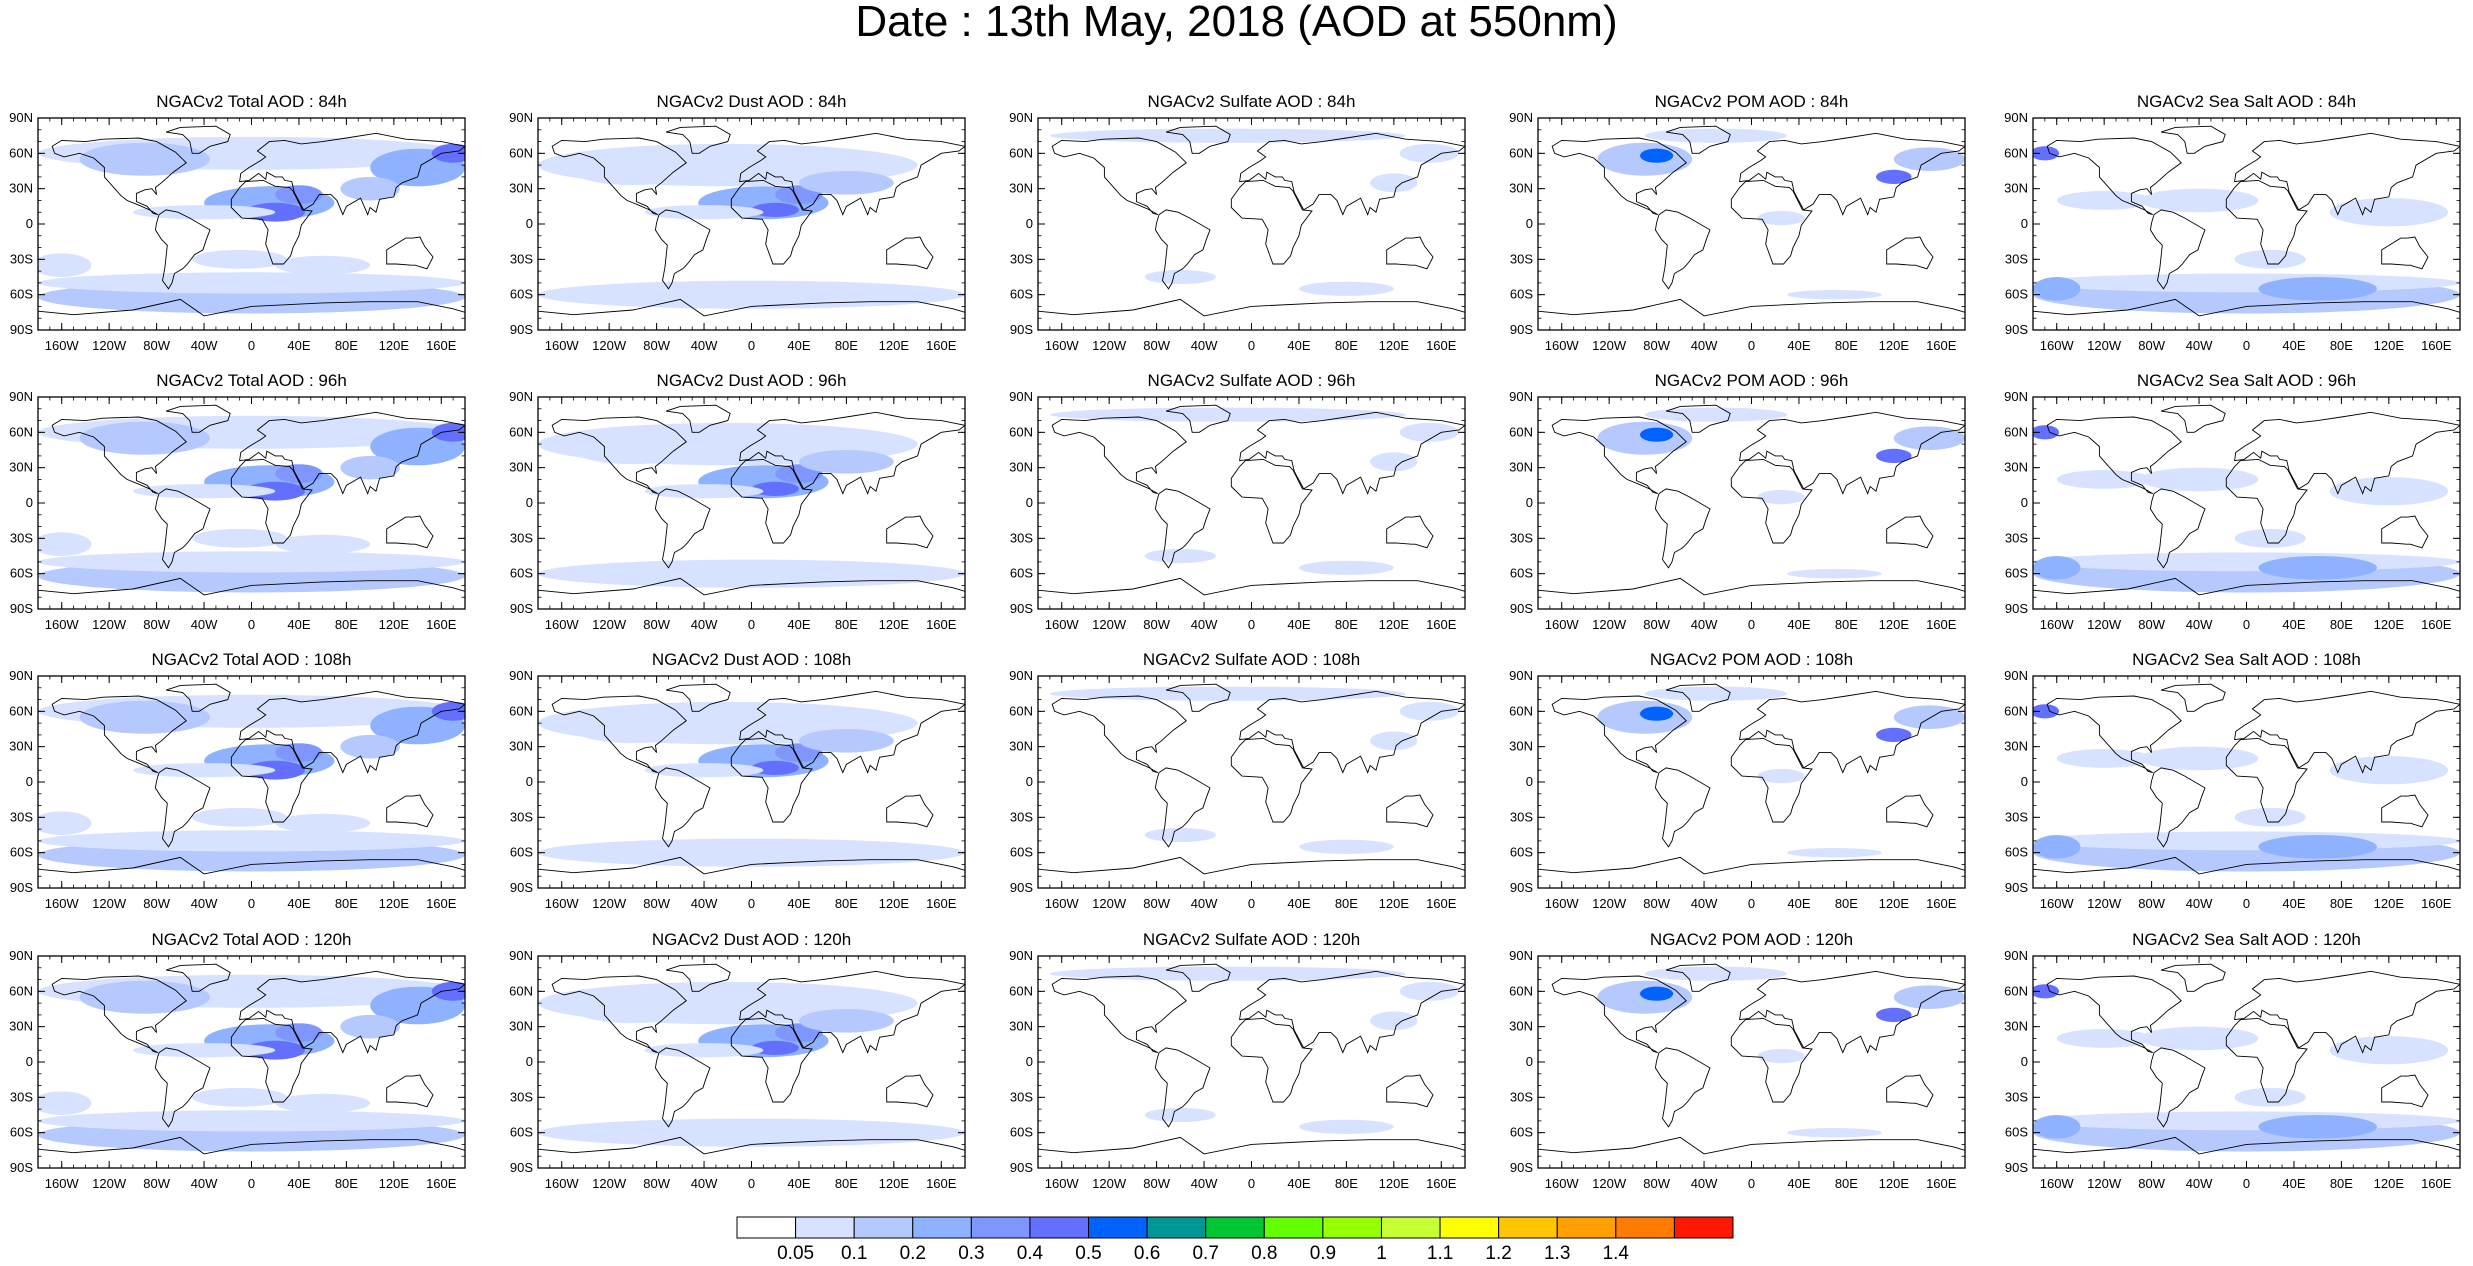 The height and width of the screenshot is (1266, 2473). I want to click on panel-title: NGACv2 Total AOD : 84h, so click(251, 101).